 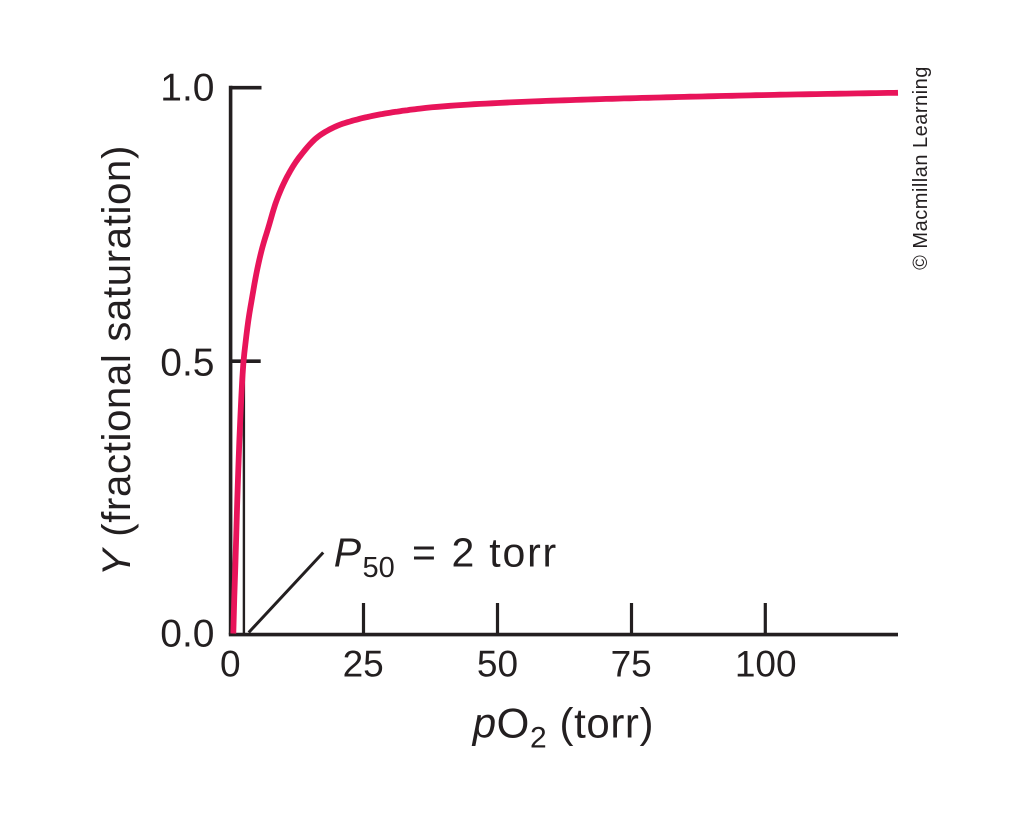 What do you see at coordinates (230, 664) in the screenshot?
I see `svg-text: 0` at bounding box center [230, 664].